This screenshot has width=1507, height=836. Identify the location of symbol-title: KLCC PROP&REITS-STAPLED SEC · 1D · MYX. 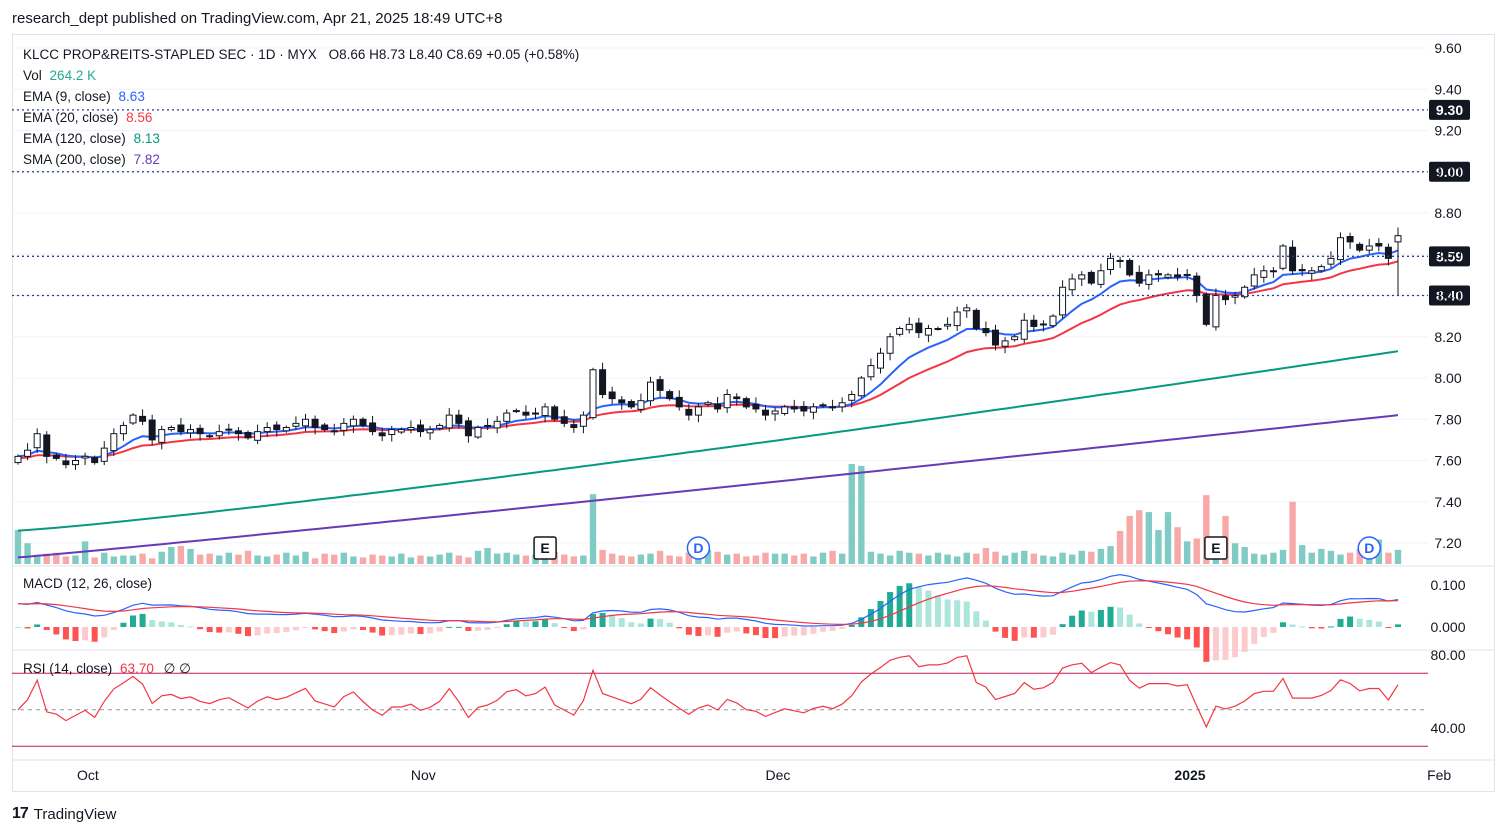
(170, 54).